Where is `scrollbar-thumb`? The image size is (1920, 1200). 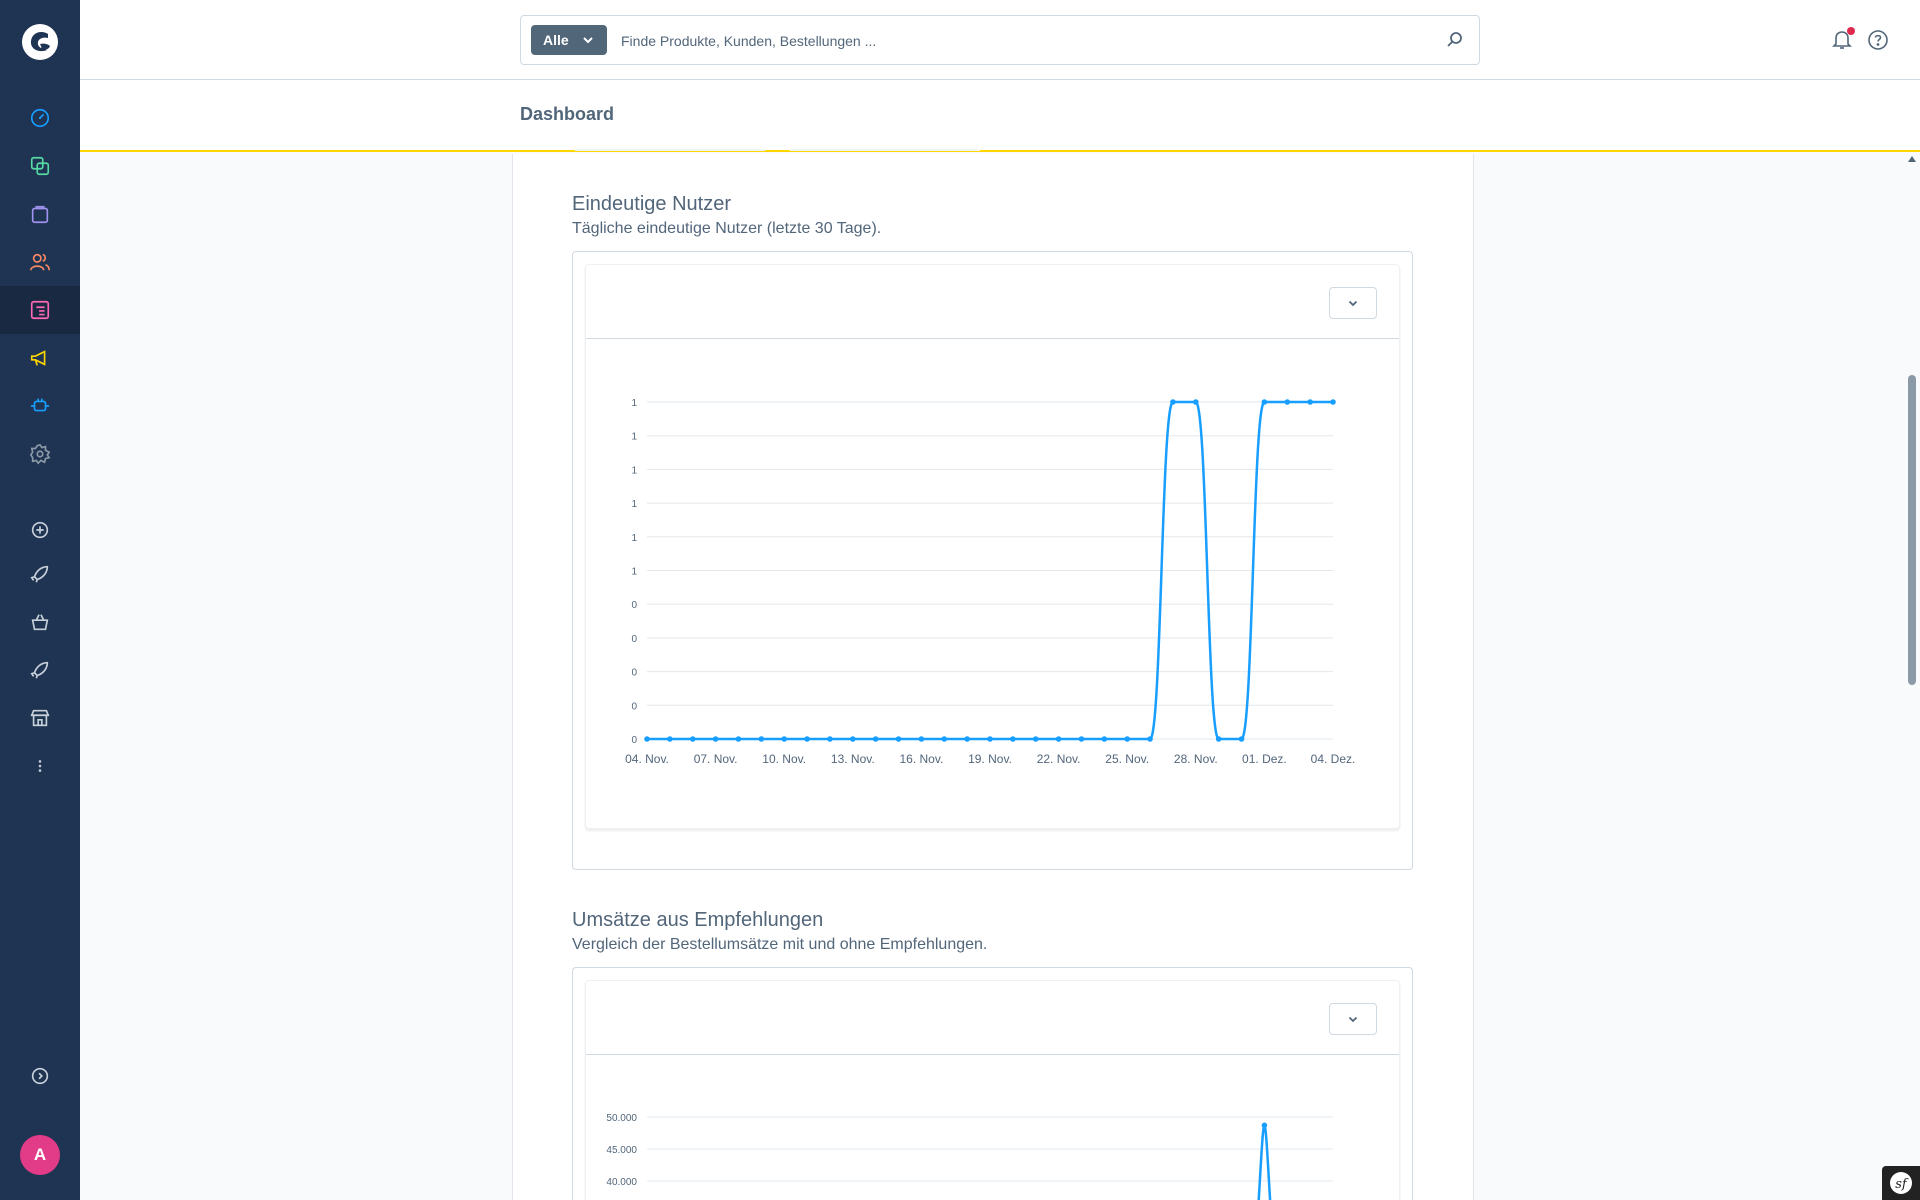
scrollbar-thumb is located at coordinates (1912, 530).